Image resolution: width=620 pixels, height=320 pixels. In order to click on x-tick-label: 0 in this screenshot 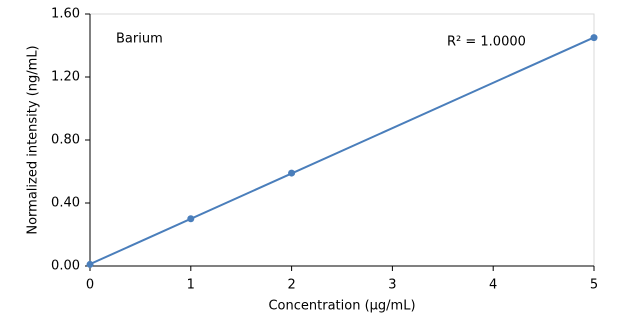, I will do `click(90, 285)`.